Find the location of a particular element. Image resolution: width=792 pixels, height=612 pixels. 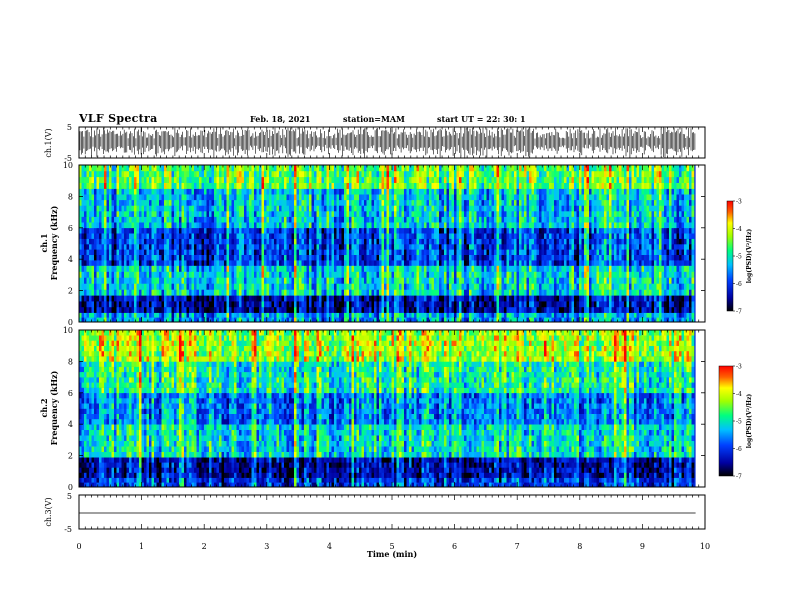

station-label: station=MAM is located at coordinates (374, 119).